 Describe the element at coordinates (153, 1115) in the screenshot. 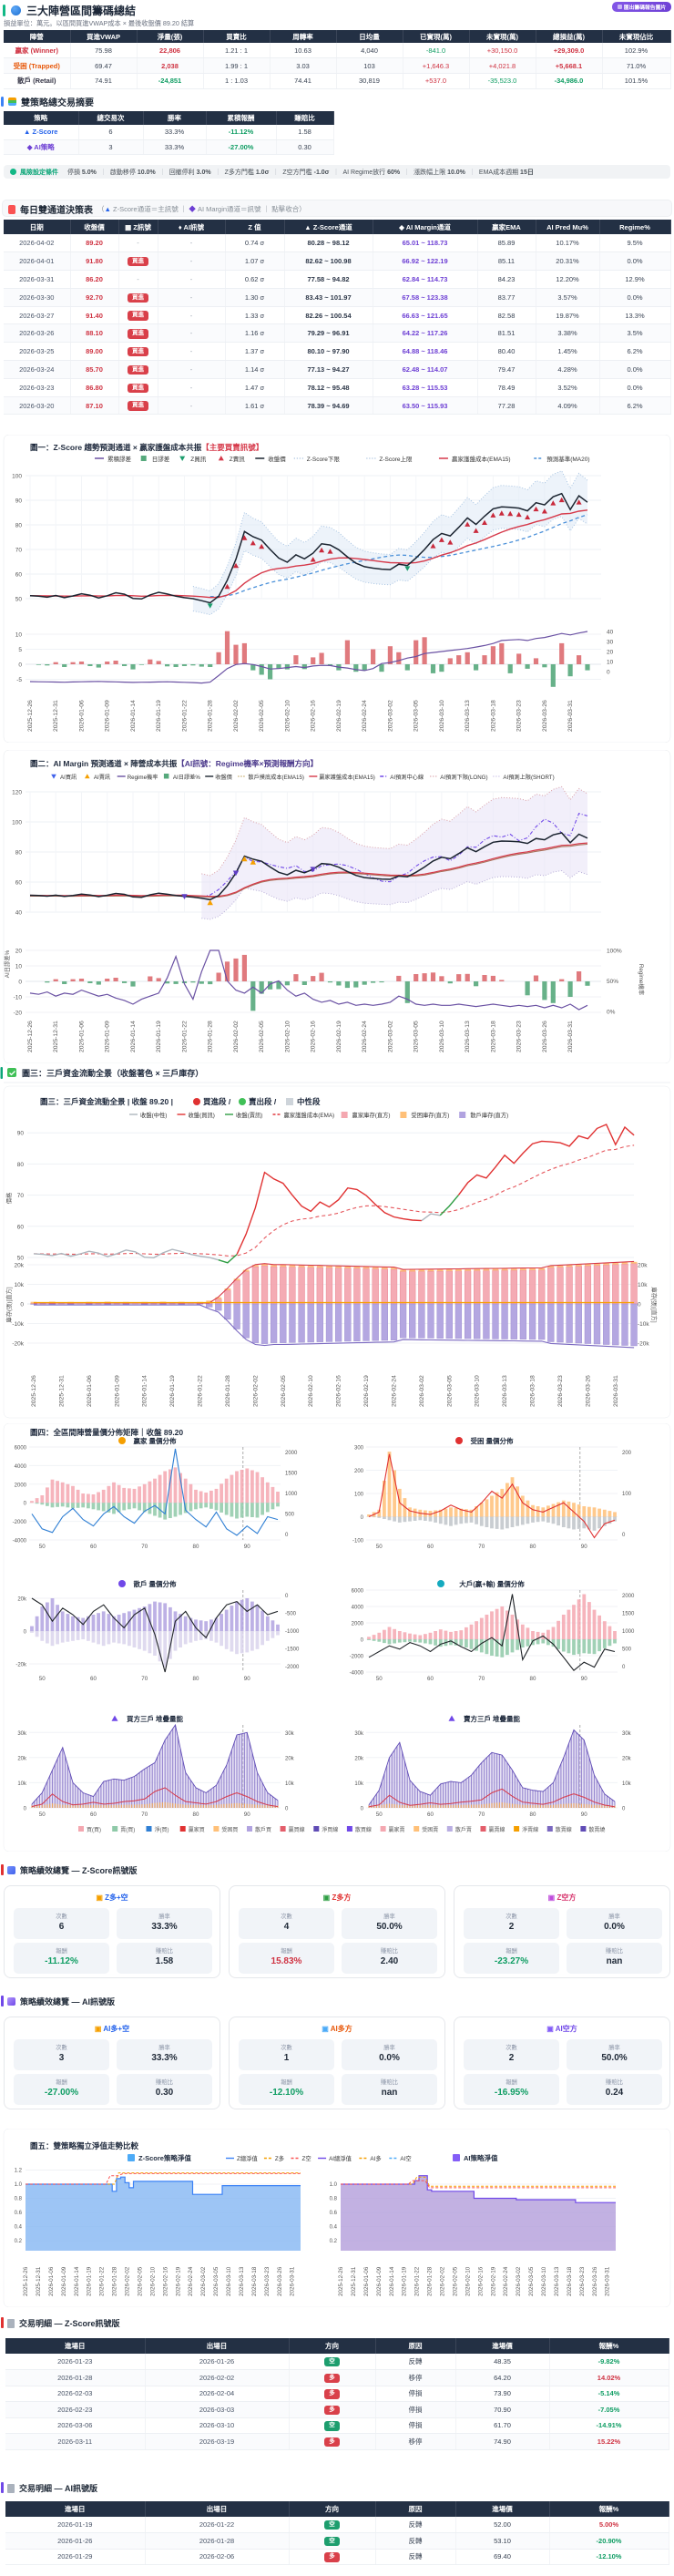

I see `svg-text: 收盤(中性)` at that location.